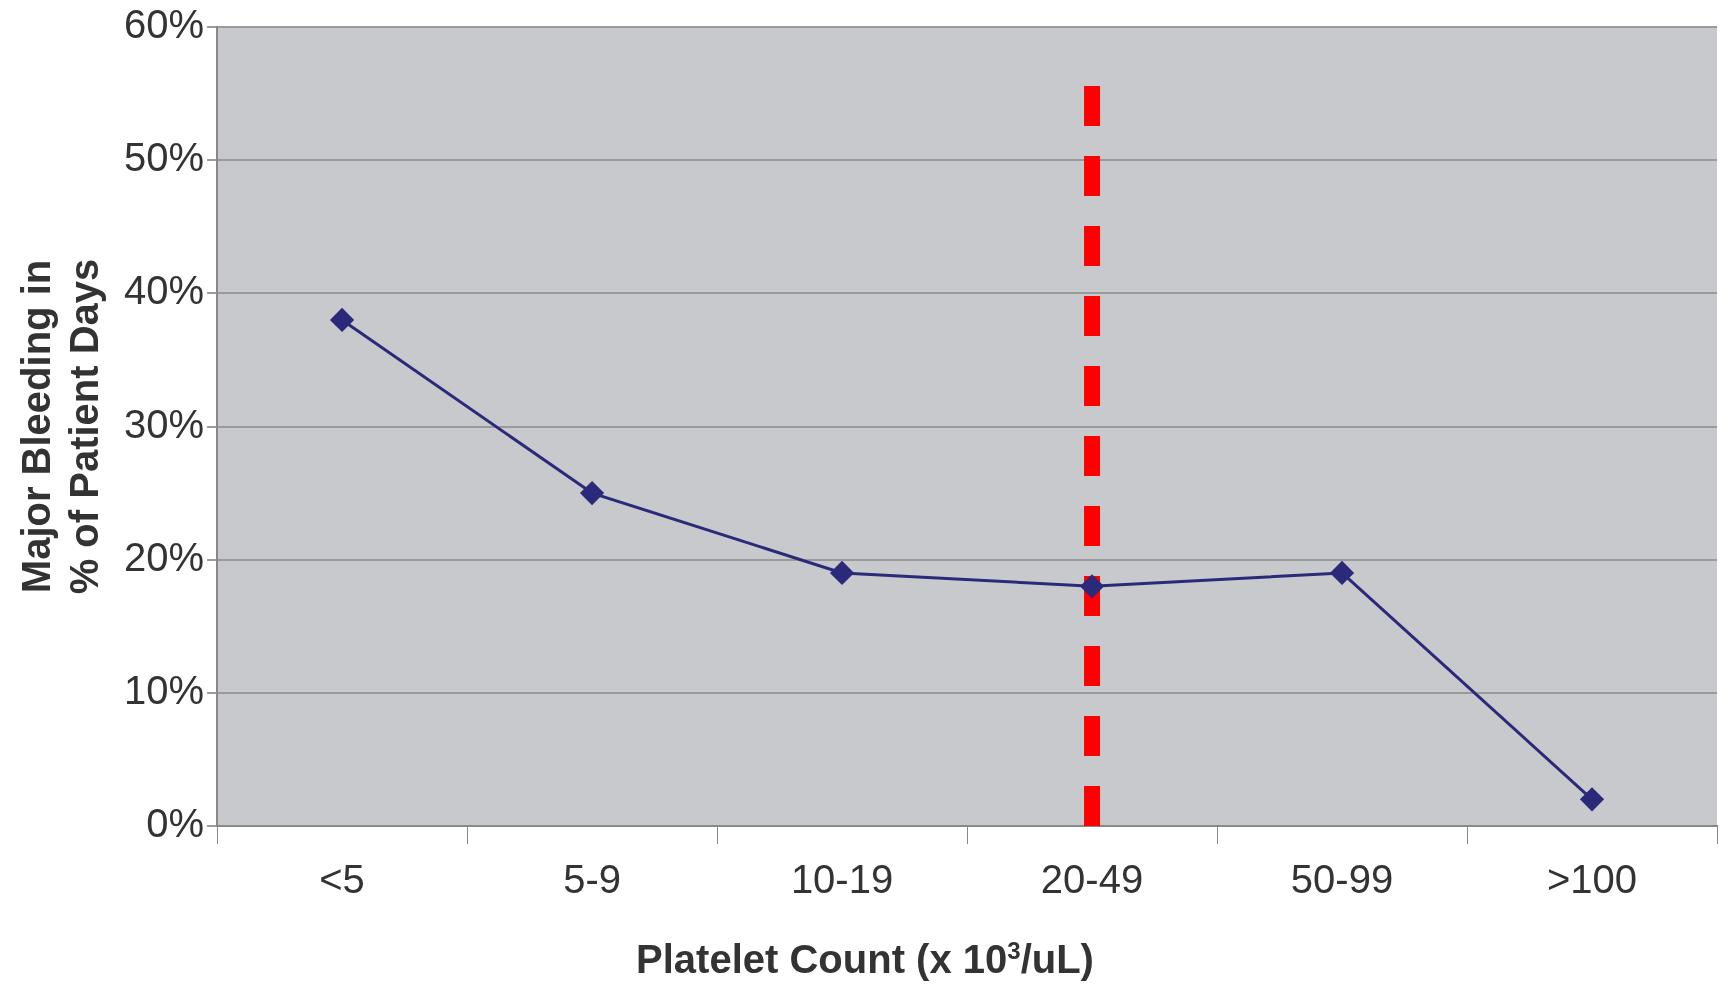  What do you see at coordinates (1092, 879) in the screenshot?
I see `x-tick-label: 20-49` at bounding box center [1092, 879].